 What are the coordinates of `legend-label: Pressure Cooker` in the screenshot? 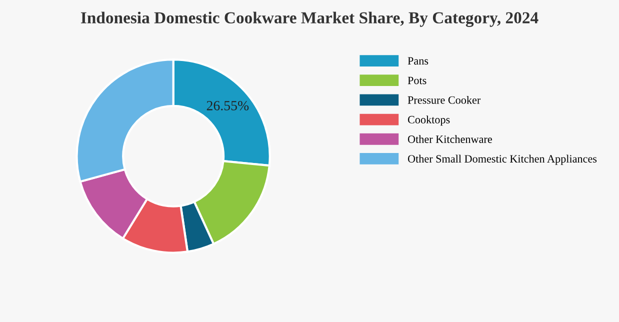 It's located at (444, 100).